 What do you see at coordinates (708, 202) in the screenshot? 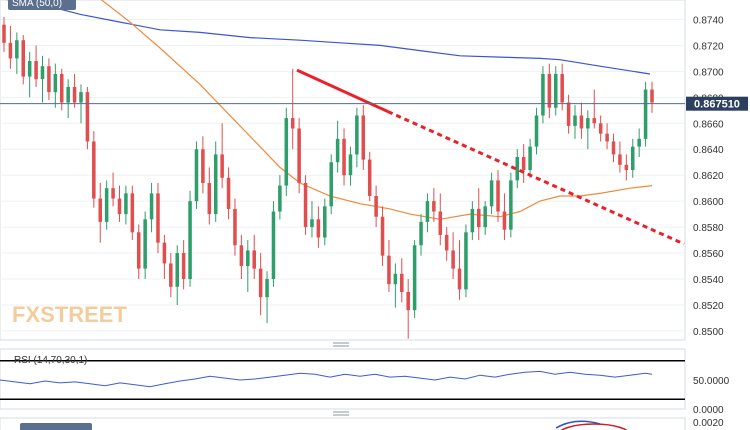
I see `price-y-tick-label: 0.8600` at bounding box center [708, 202].